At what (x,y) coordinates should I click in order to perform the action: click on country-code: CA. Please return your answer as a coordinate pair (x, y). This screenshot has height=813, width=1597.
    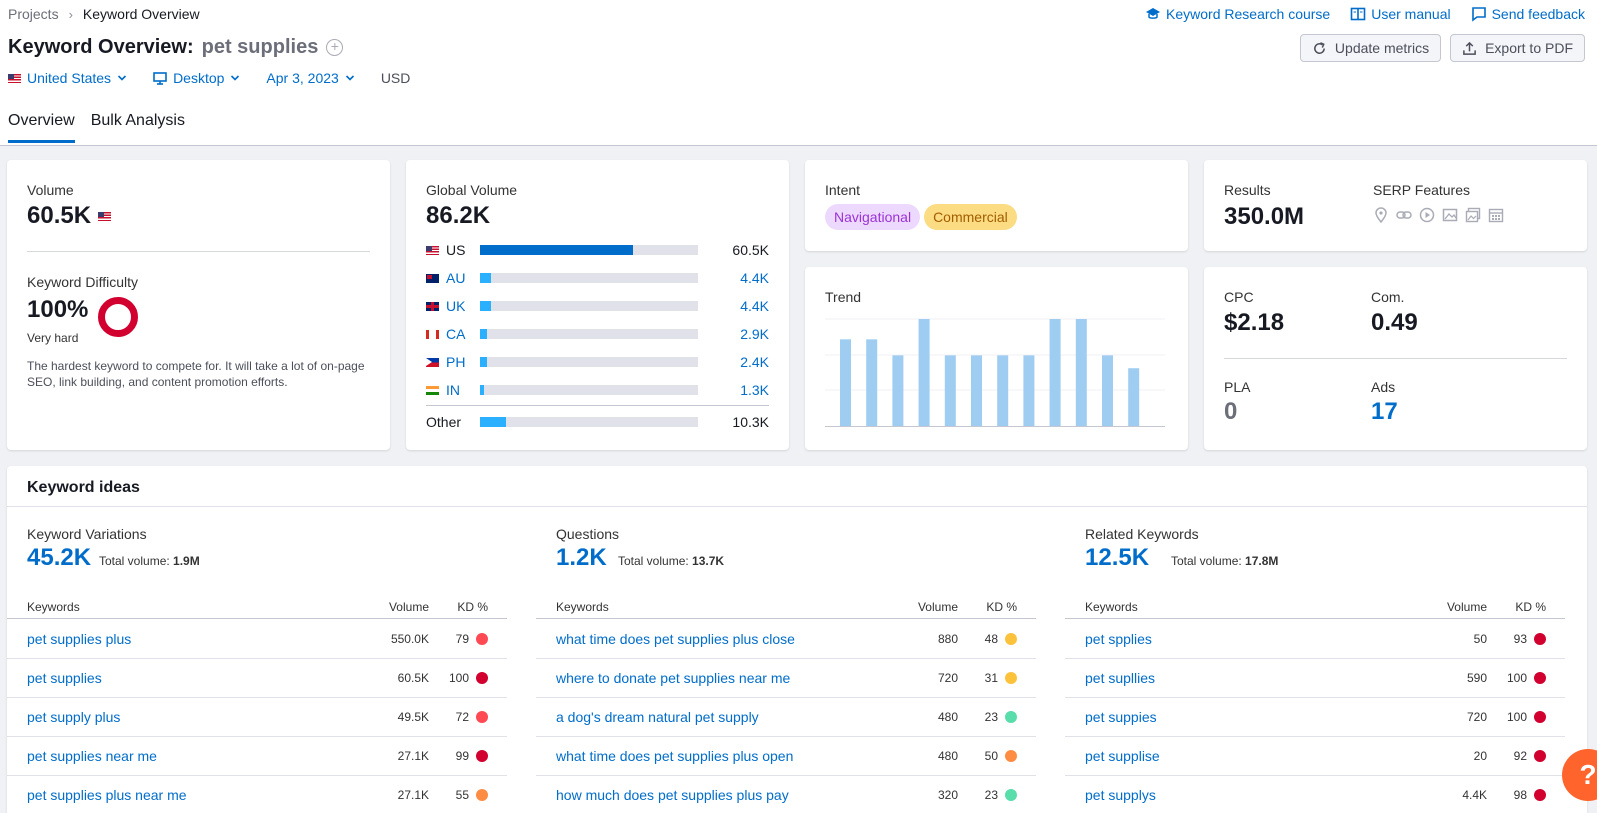
    Looking at the image, I should click on (456, 334).